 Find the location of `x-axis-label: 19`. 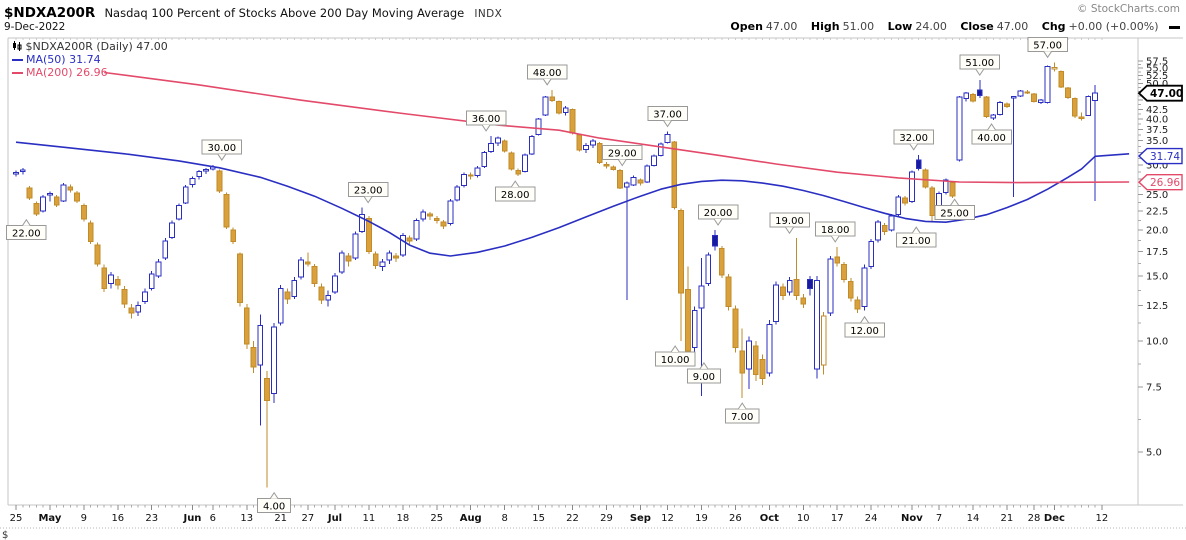

x-axis-label: 19 is located at coordinates (701, 518).